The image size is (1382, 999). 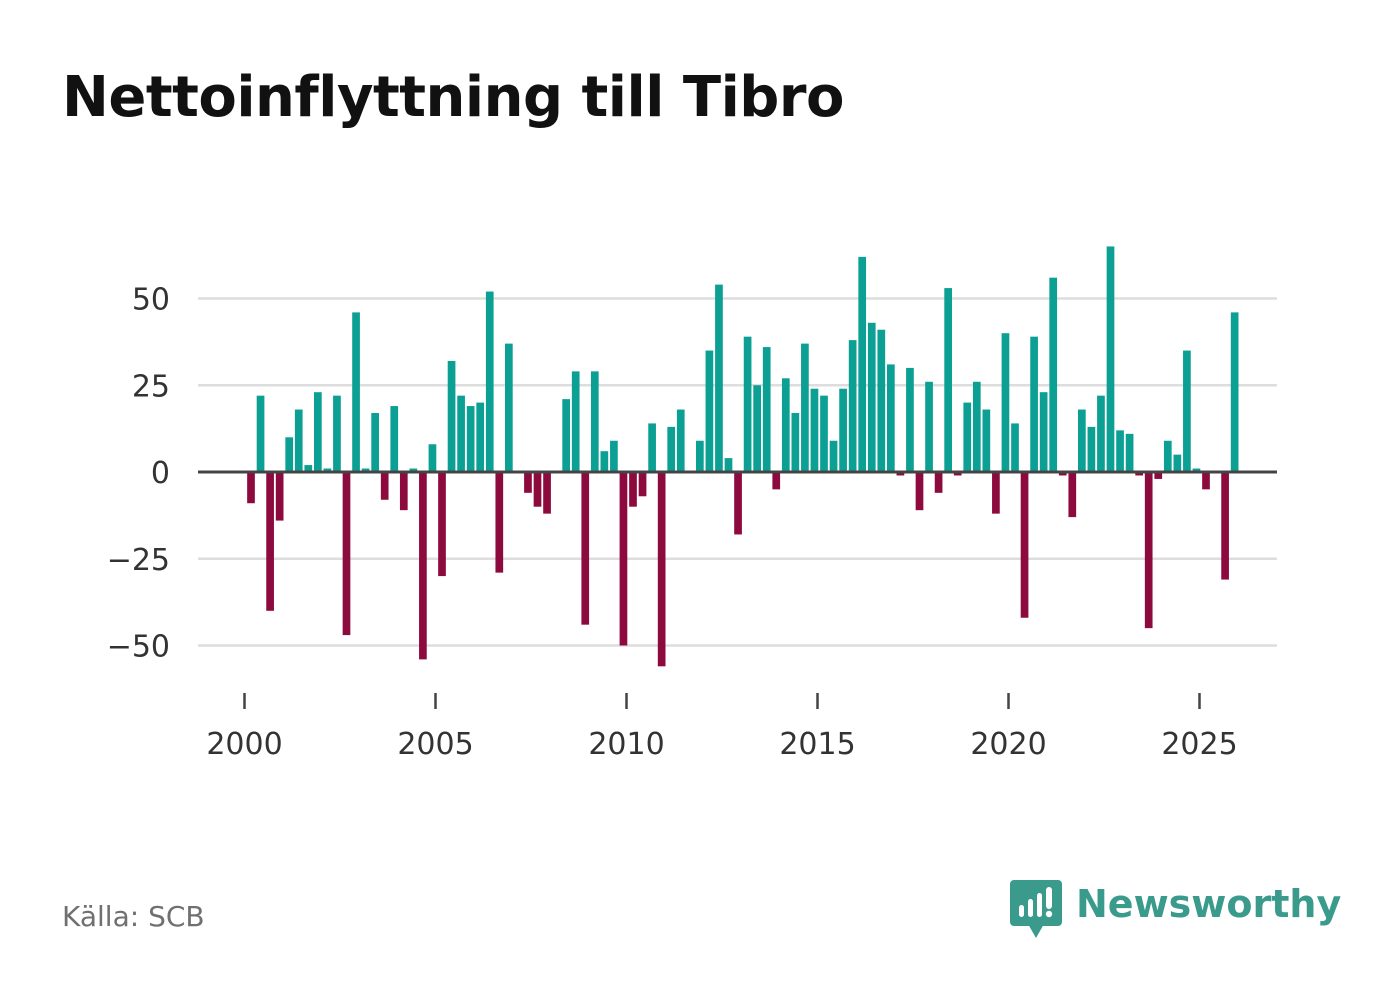 I want to click on x-tick-label: 2015, so click(x=817, y=744).